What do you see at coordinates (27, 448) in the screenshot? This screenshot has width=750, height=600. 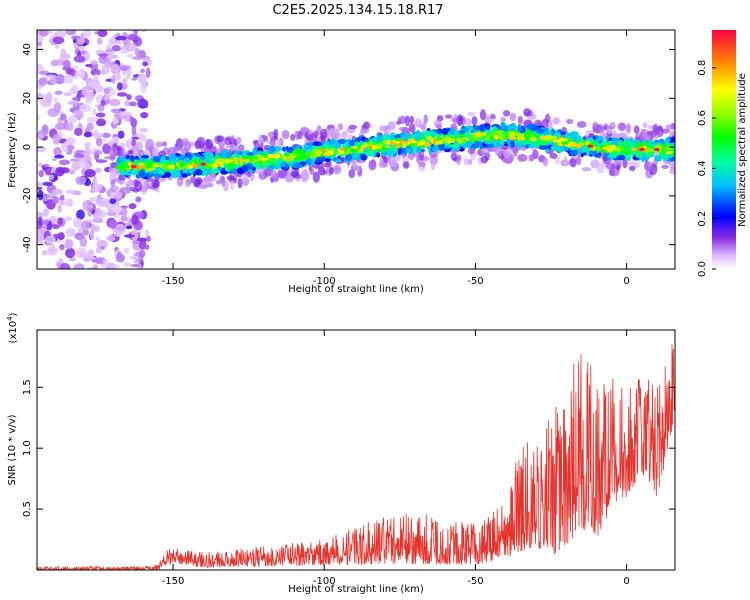 I see `y-tick-label: 1.0` at bounding box center [27, 448].